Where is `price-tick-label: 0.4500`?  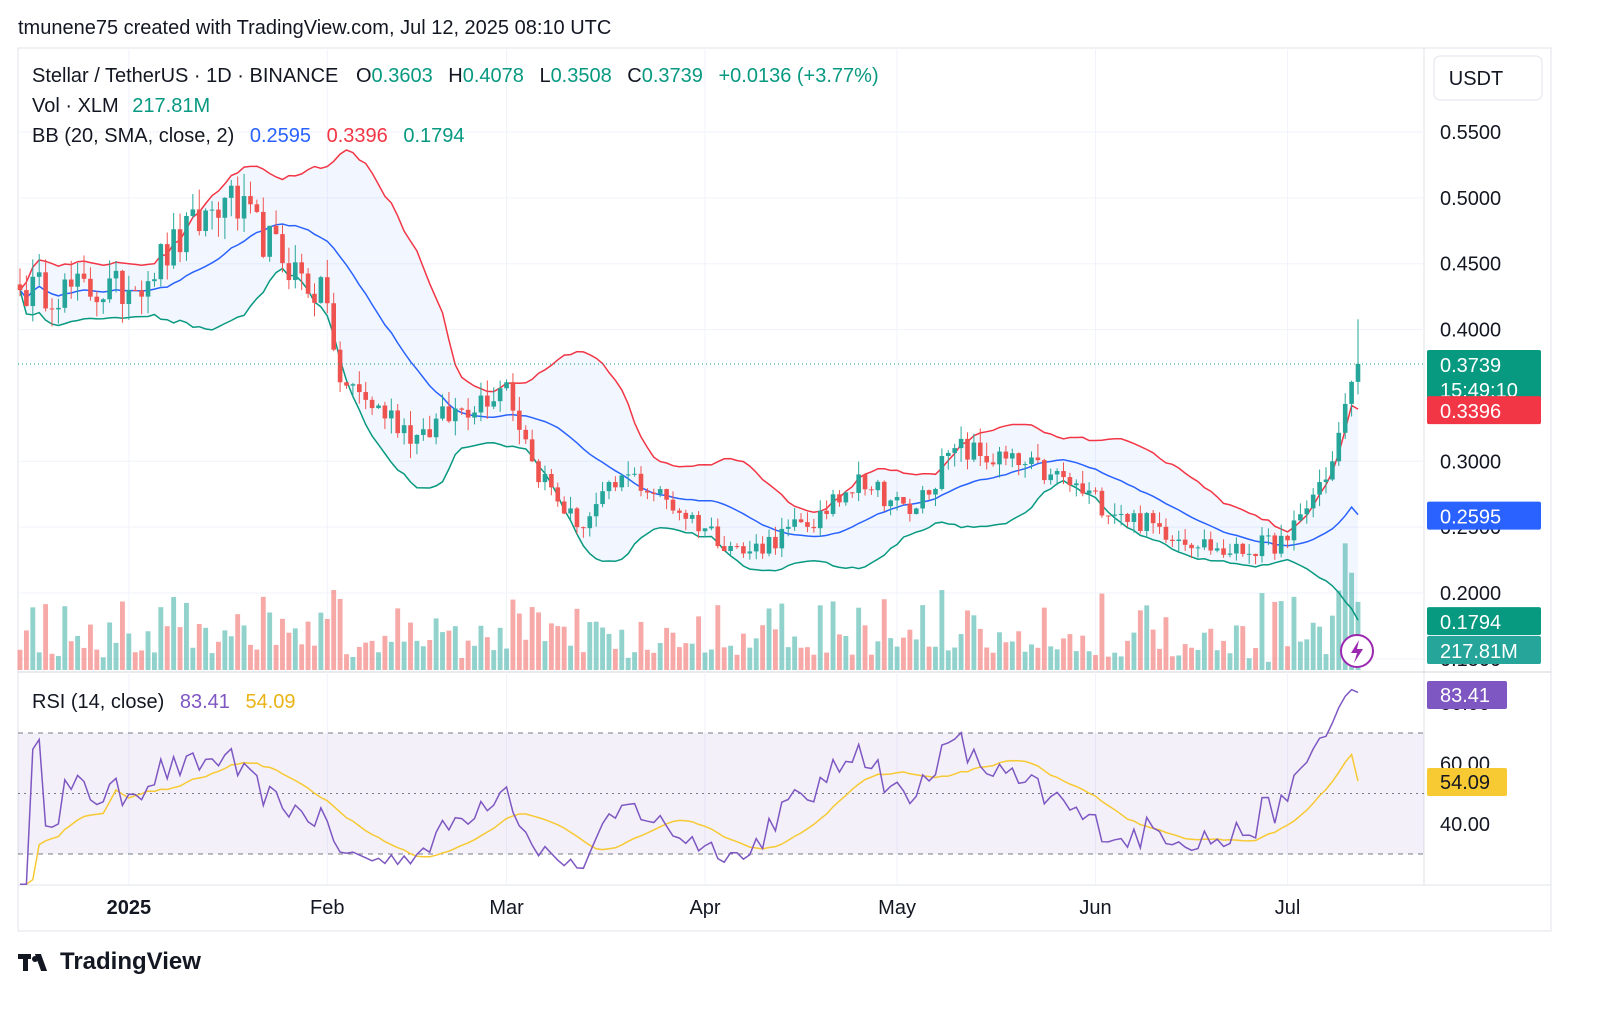
price-tick-label: 0.4500 is located at coordinates (1470, 265).